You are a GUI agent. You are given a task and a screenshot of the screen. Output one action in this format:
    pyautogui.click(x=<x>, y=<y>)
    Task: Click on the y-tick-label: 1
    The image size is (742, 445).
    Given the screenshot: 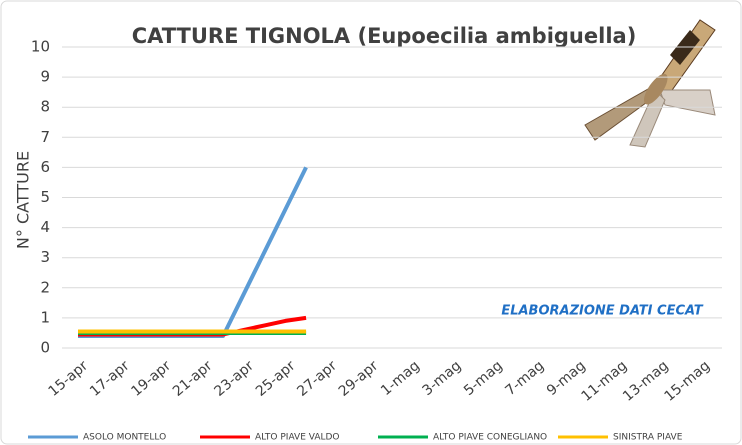 What is the action you would take?
    pyautogui.click(x=45, y=317)
    